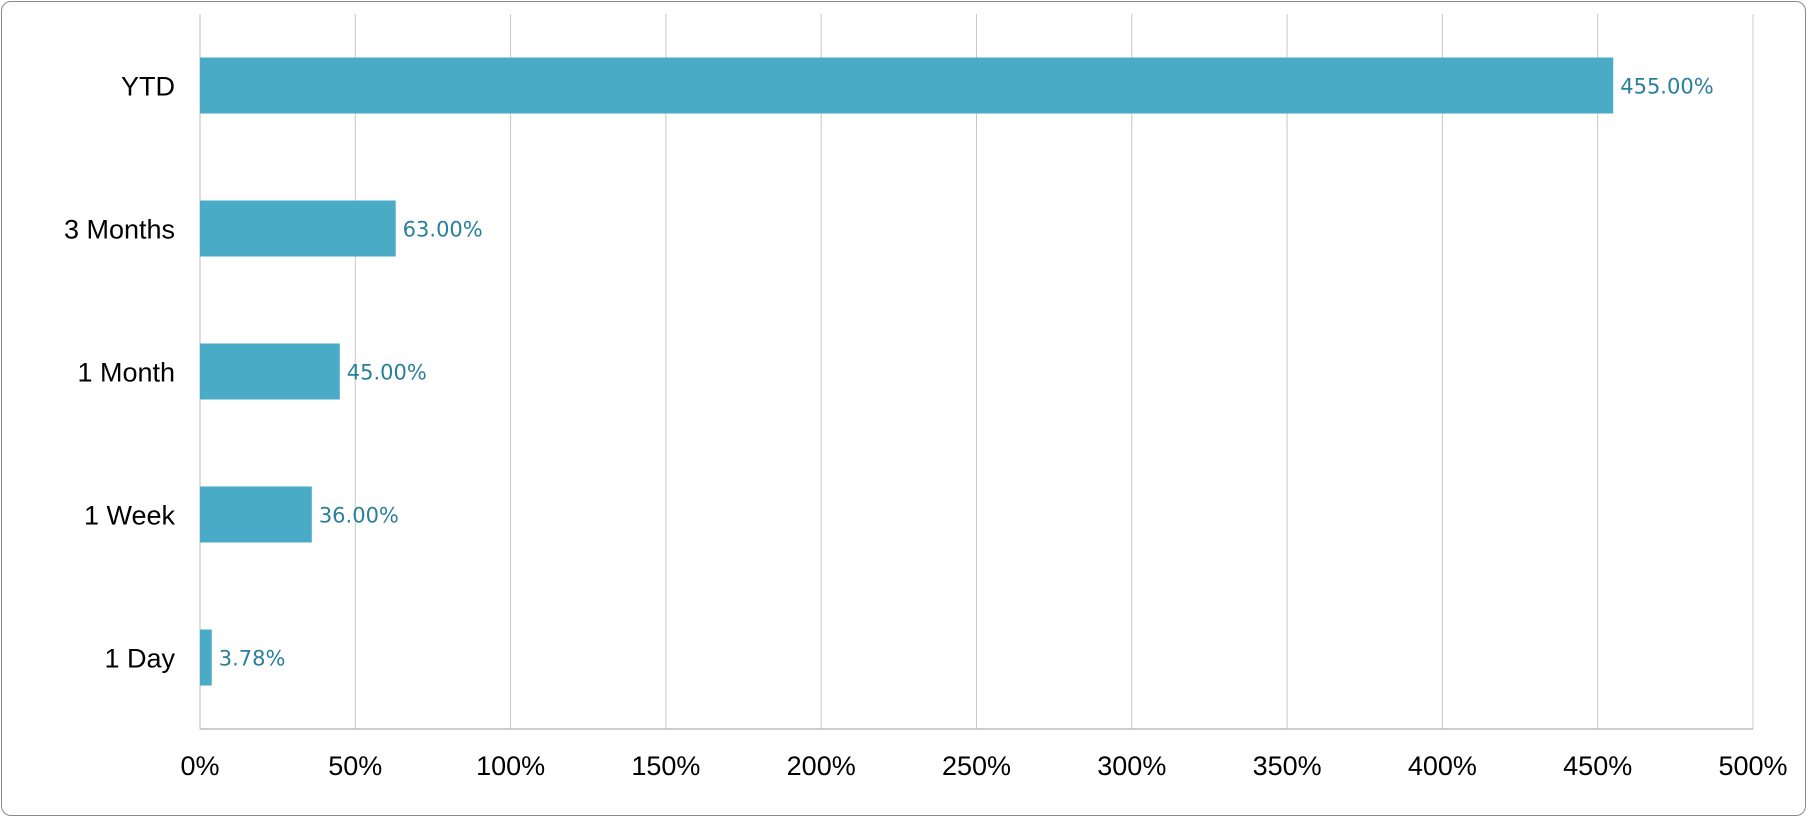 This screenshot has width=1810, height=820. Describe the element at coordinates (1442, 766) in the screenshot. I see `x-tick-label: 400%` at that location.